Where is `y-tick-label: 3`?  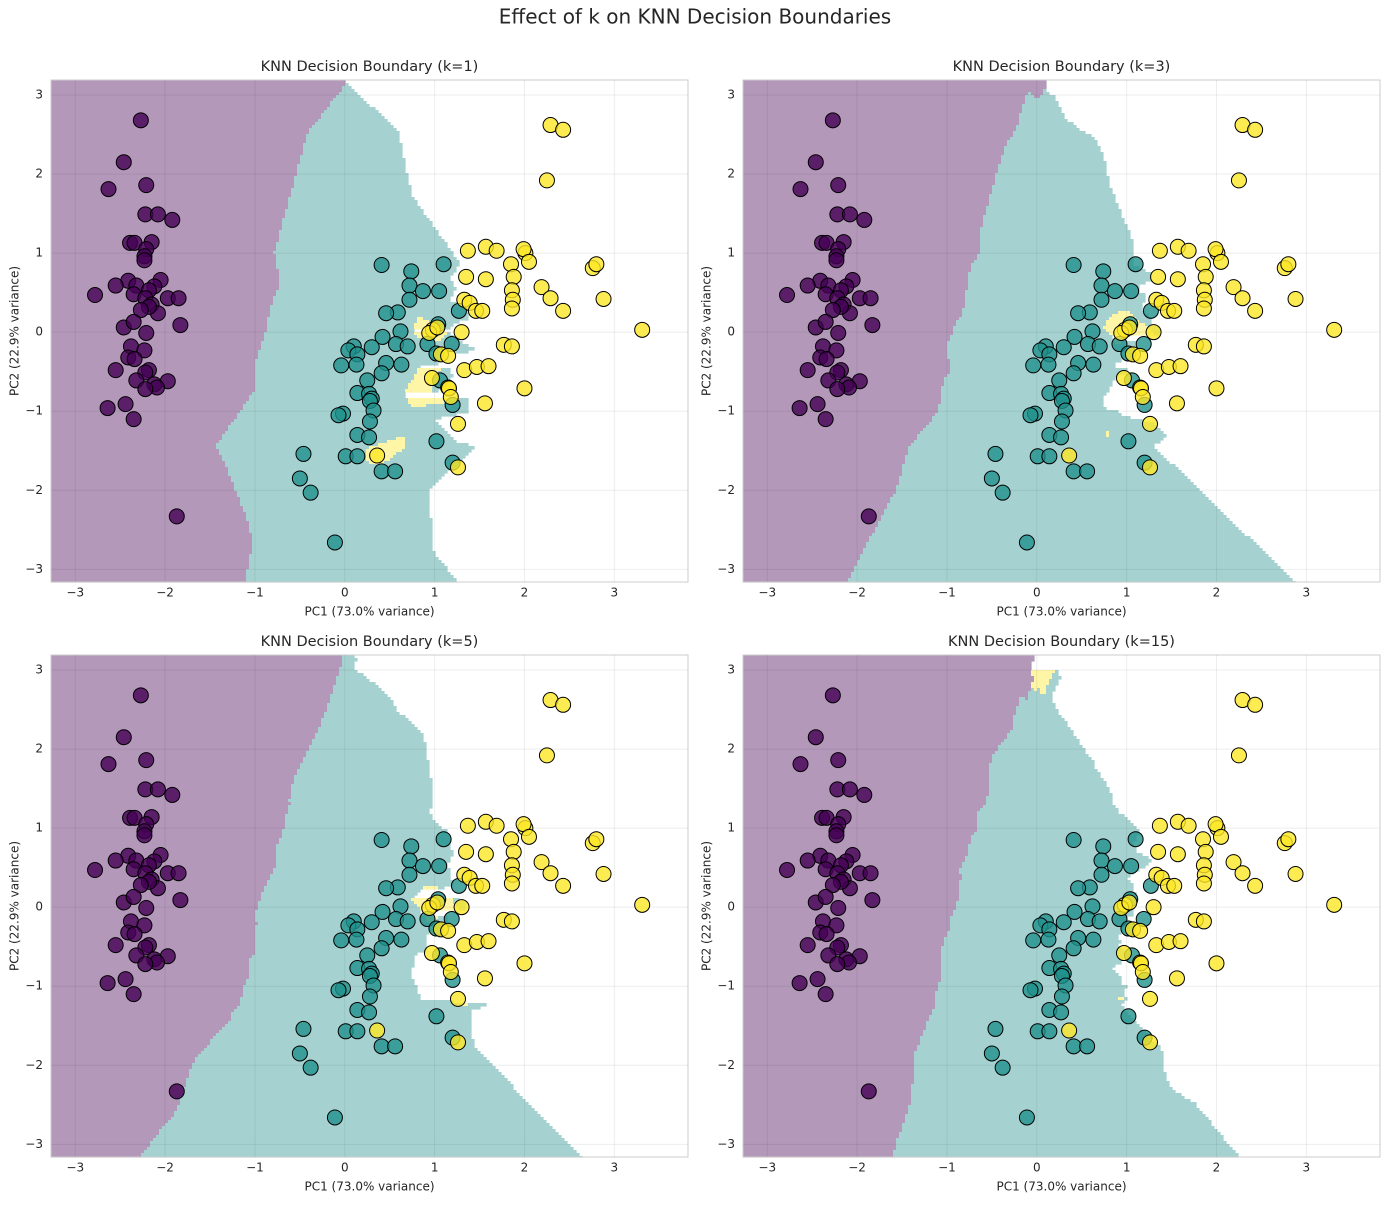
y-tick-label: 3 is located at coordinates (731, 670).